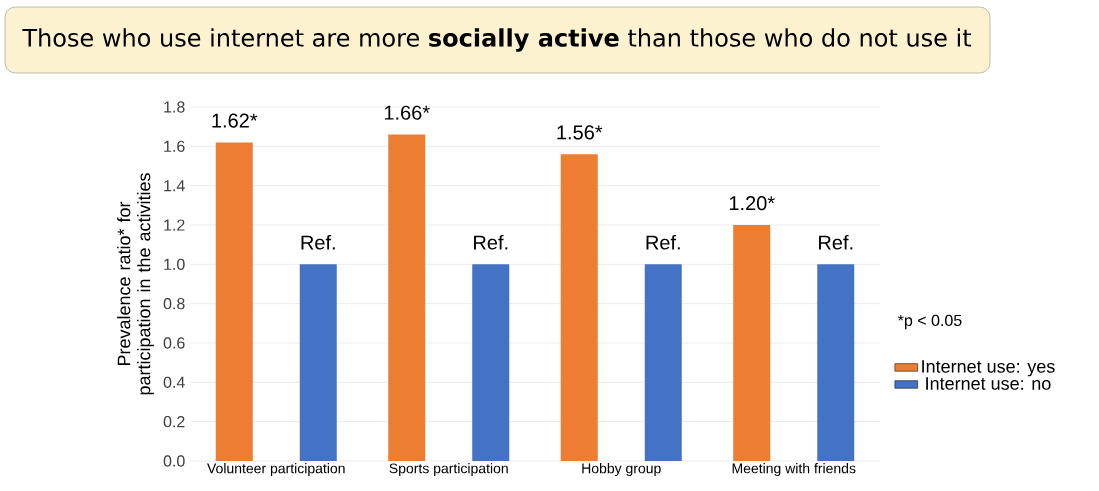  I want to click on y-tick-label: 1.2, so click(174, 225).